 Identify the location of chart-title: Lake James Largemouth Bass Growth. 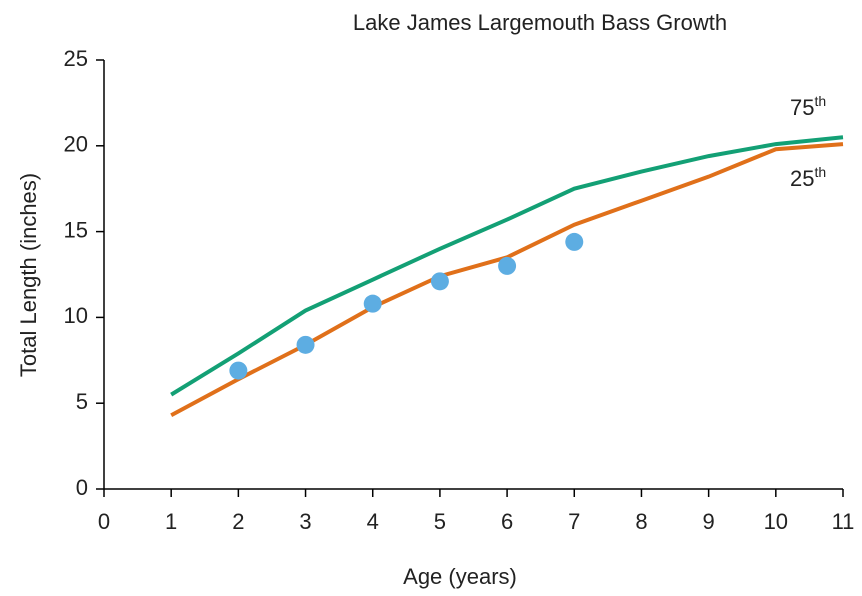
(540, 22).